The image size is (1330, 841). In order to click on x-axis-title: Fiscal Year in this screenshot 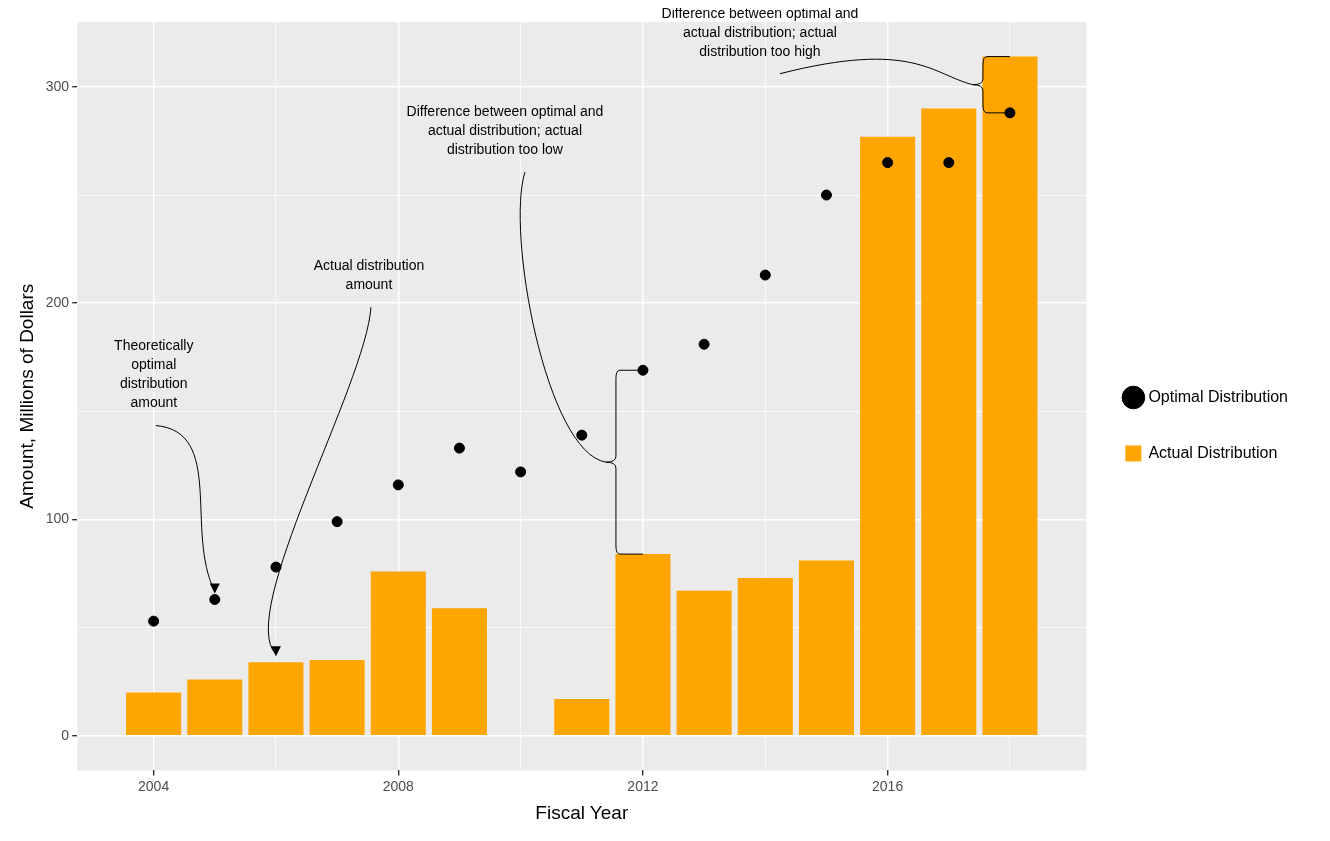, I will do `click(582, 812)`.